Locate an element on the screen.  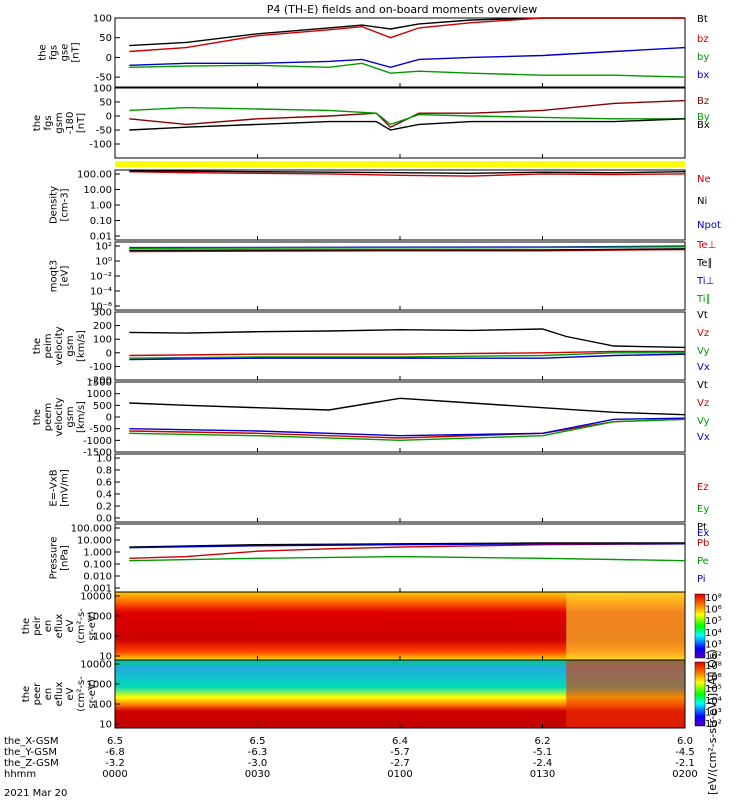
y-tick-label: -1000 is located at coordinates (97, 441).